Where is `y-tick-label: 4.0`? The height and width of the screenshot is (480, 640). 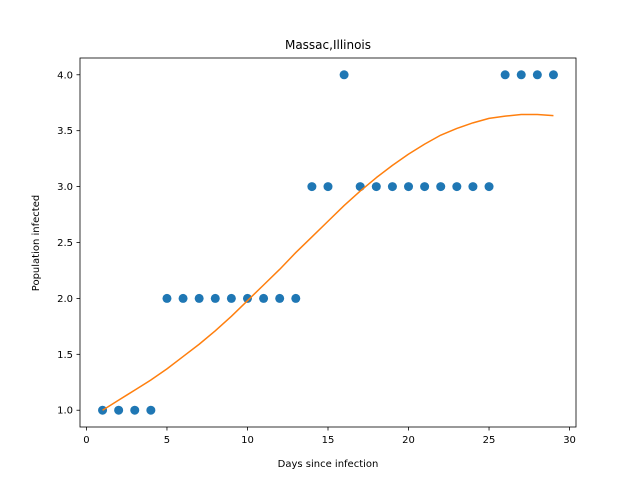
y-tick-label: 4.0 is located at coordinates (65, 75).